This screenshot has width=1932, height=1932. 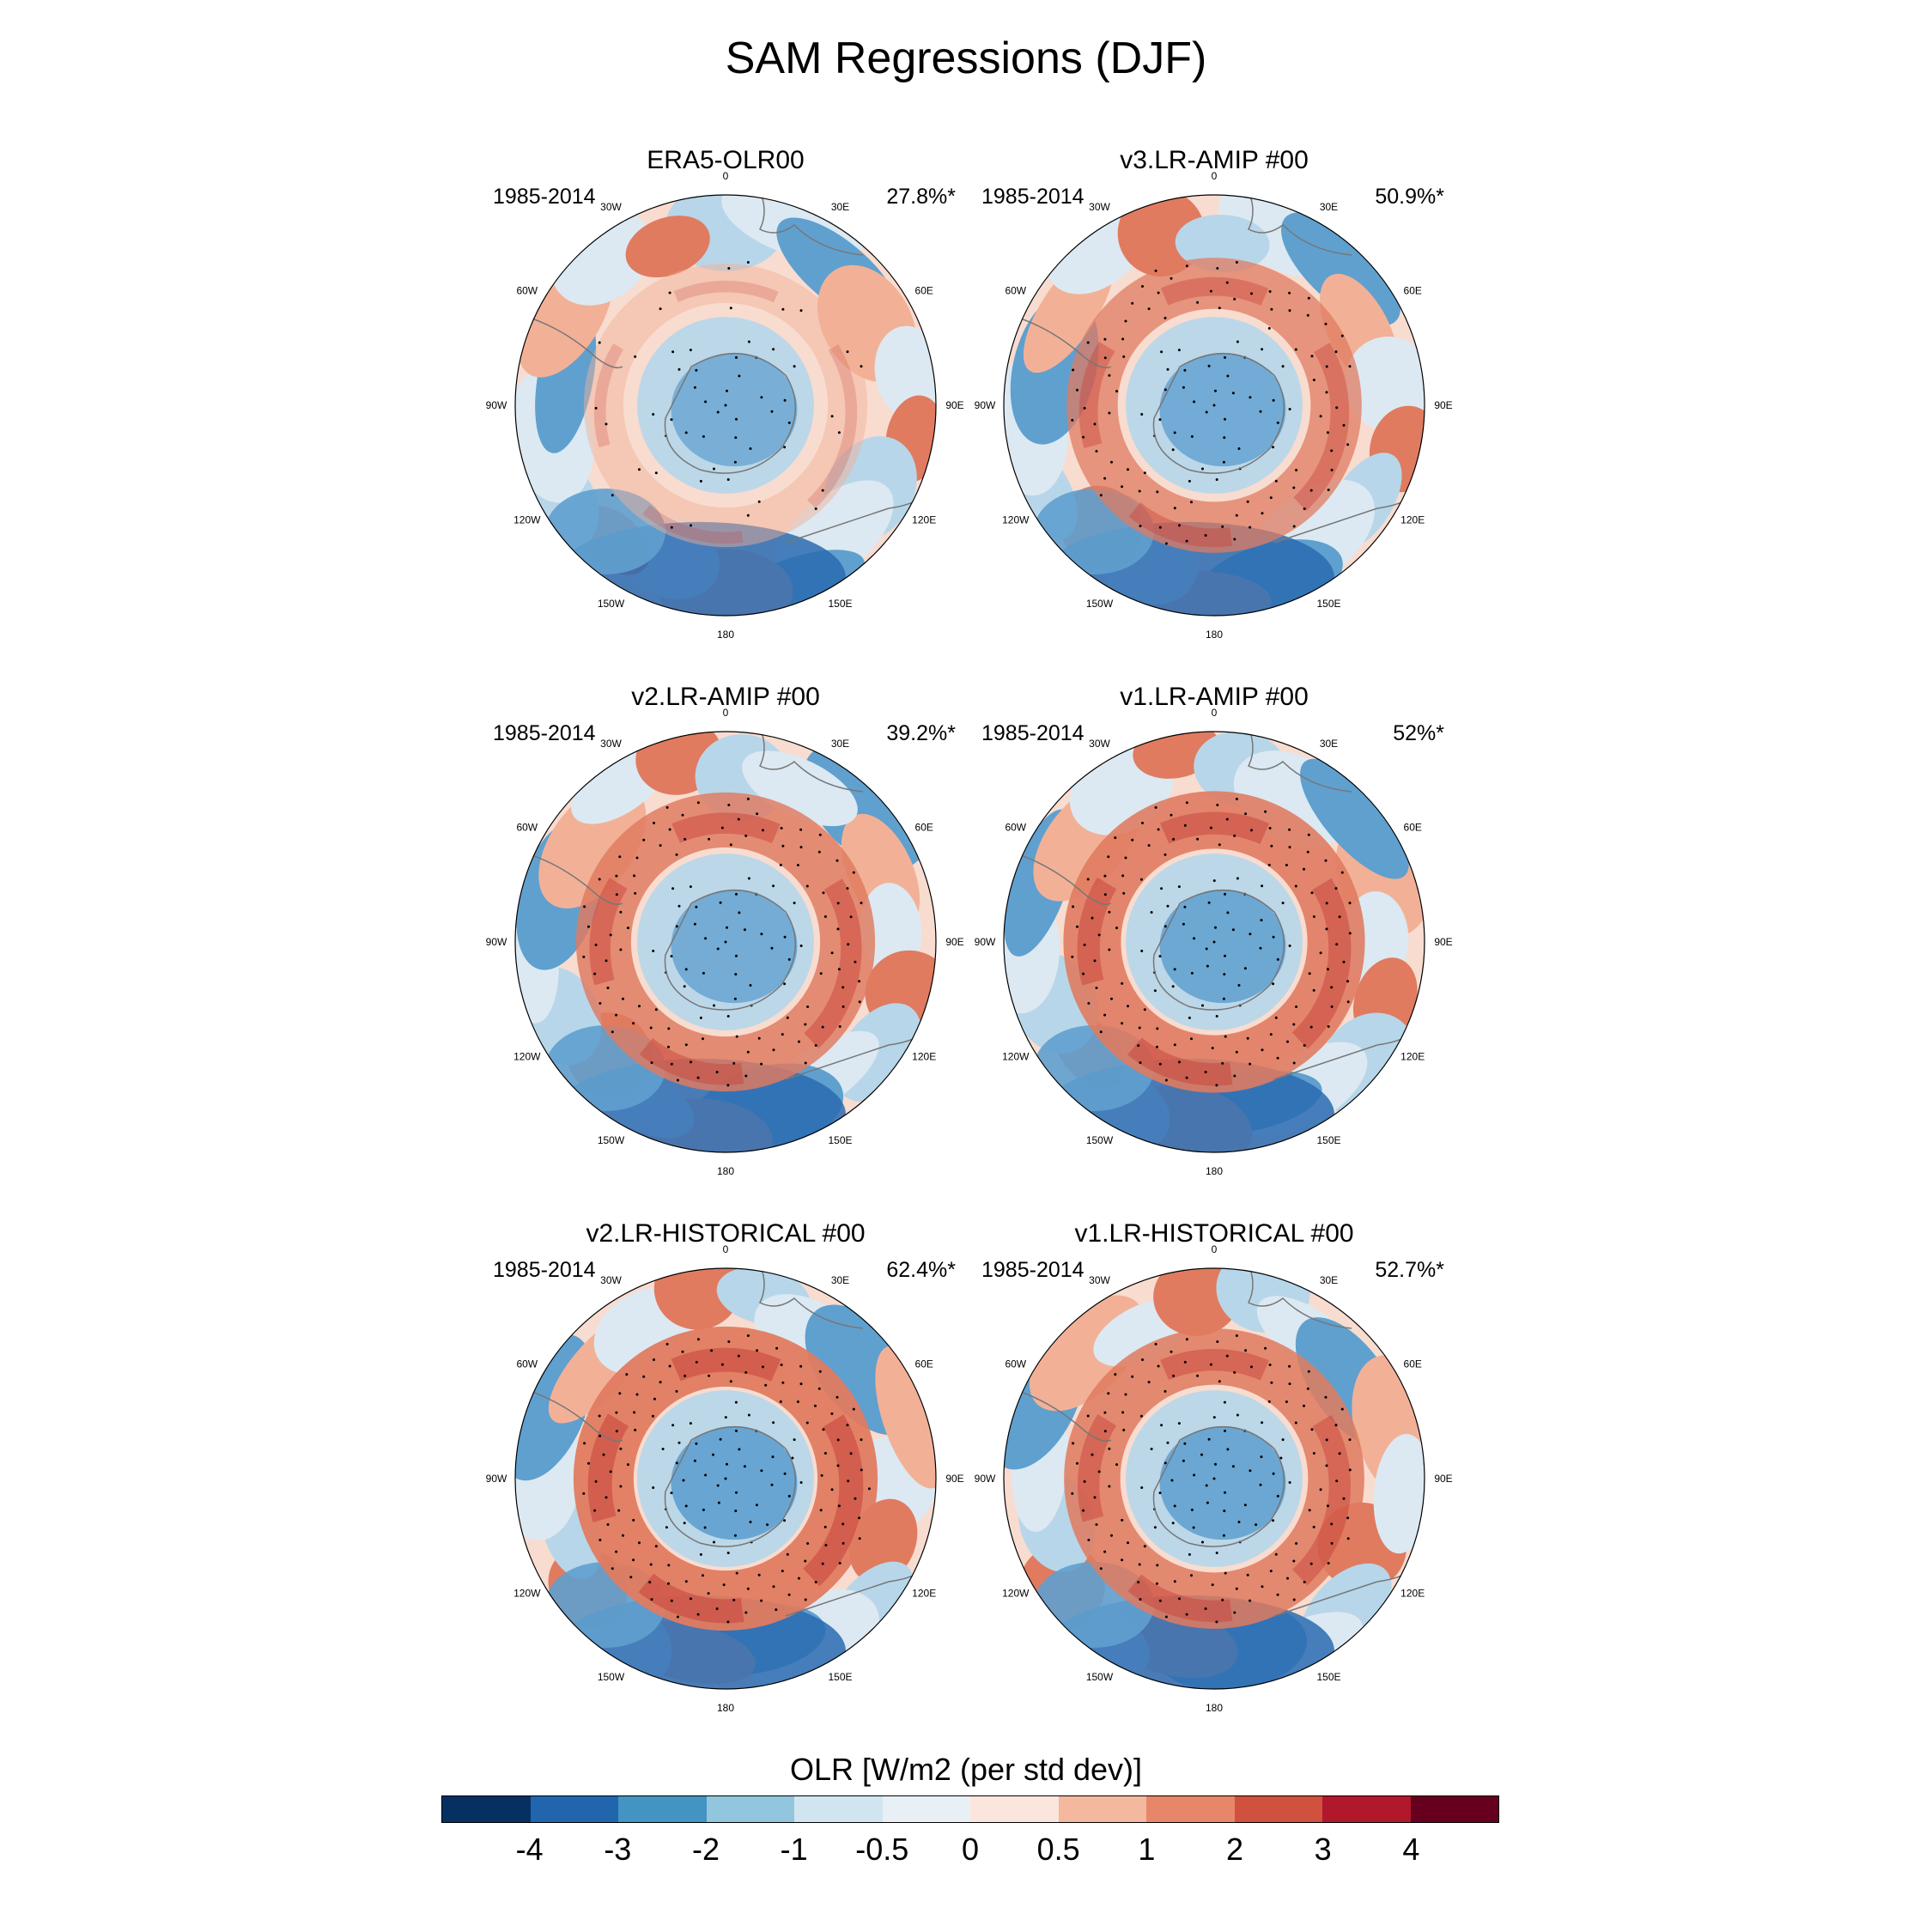 I want to click on positive-ring, so click(x=726, y=406).